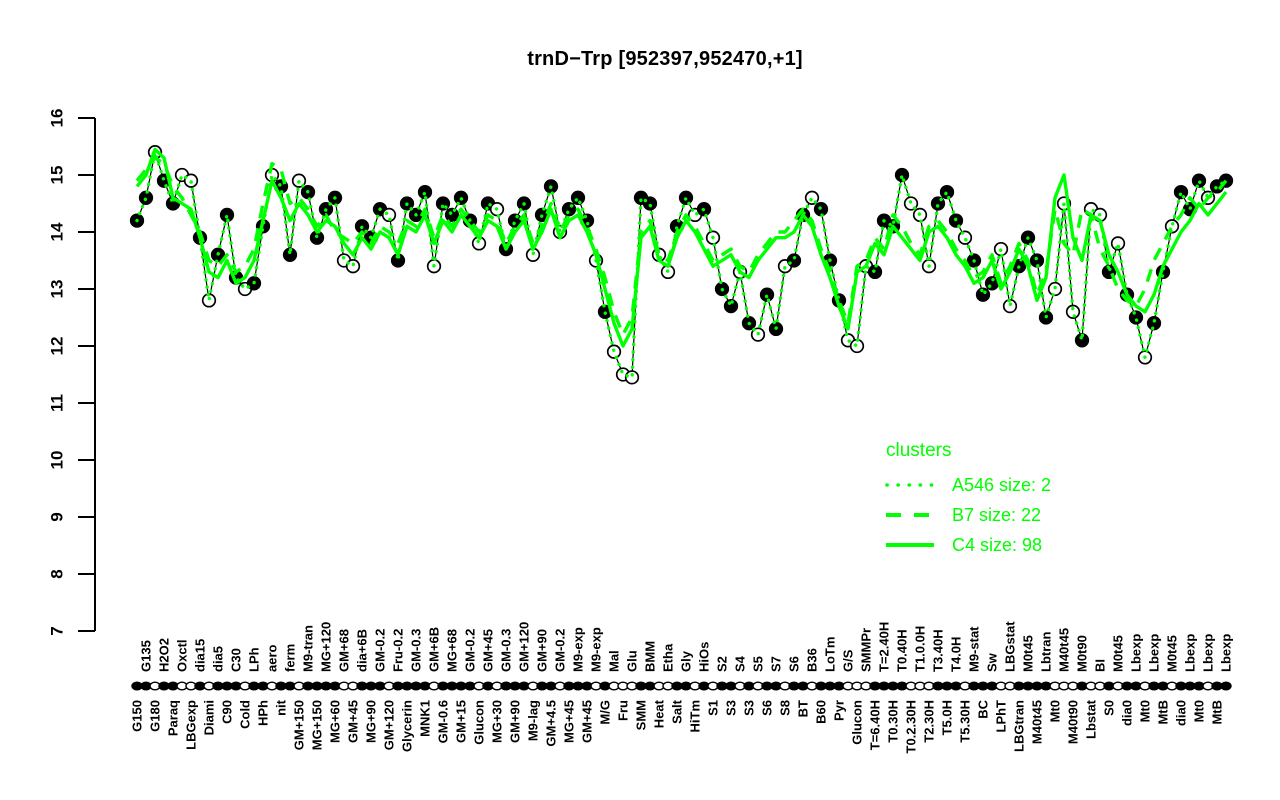  Describe the element at coordinates (947, 717) in the screenshot. I see `x-axis-label: T5.0H` at that location.